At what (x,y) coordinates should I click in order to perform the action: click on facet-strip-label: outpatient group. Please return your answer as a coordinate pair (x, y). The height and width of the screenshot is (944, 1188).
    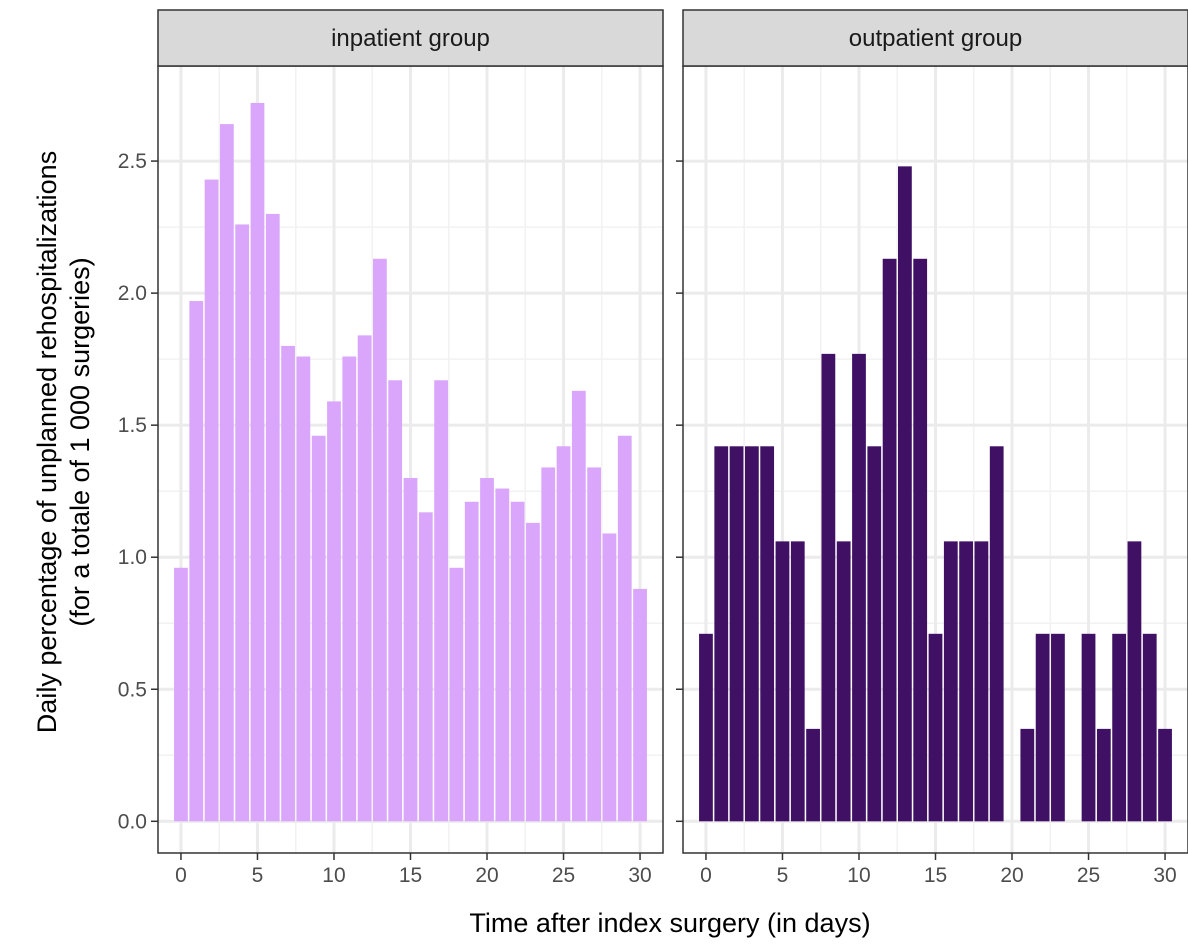
    Looking at the image, I should click on (935, 38).